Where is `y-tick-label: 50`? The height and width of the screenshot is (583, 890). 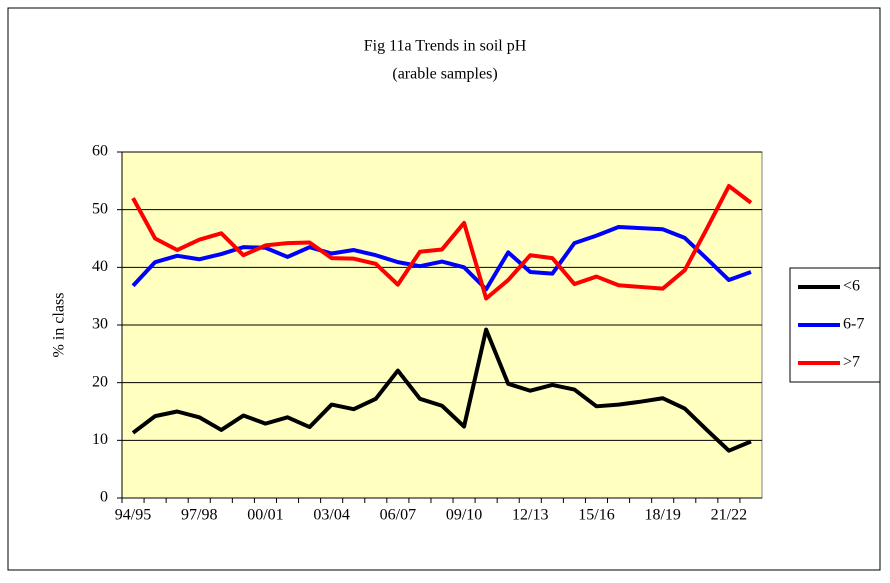
y-tick-label: 50 is located at coordinates (100, 208).